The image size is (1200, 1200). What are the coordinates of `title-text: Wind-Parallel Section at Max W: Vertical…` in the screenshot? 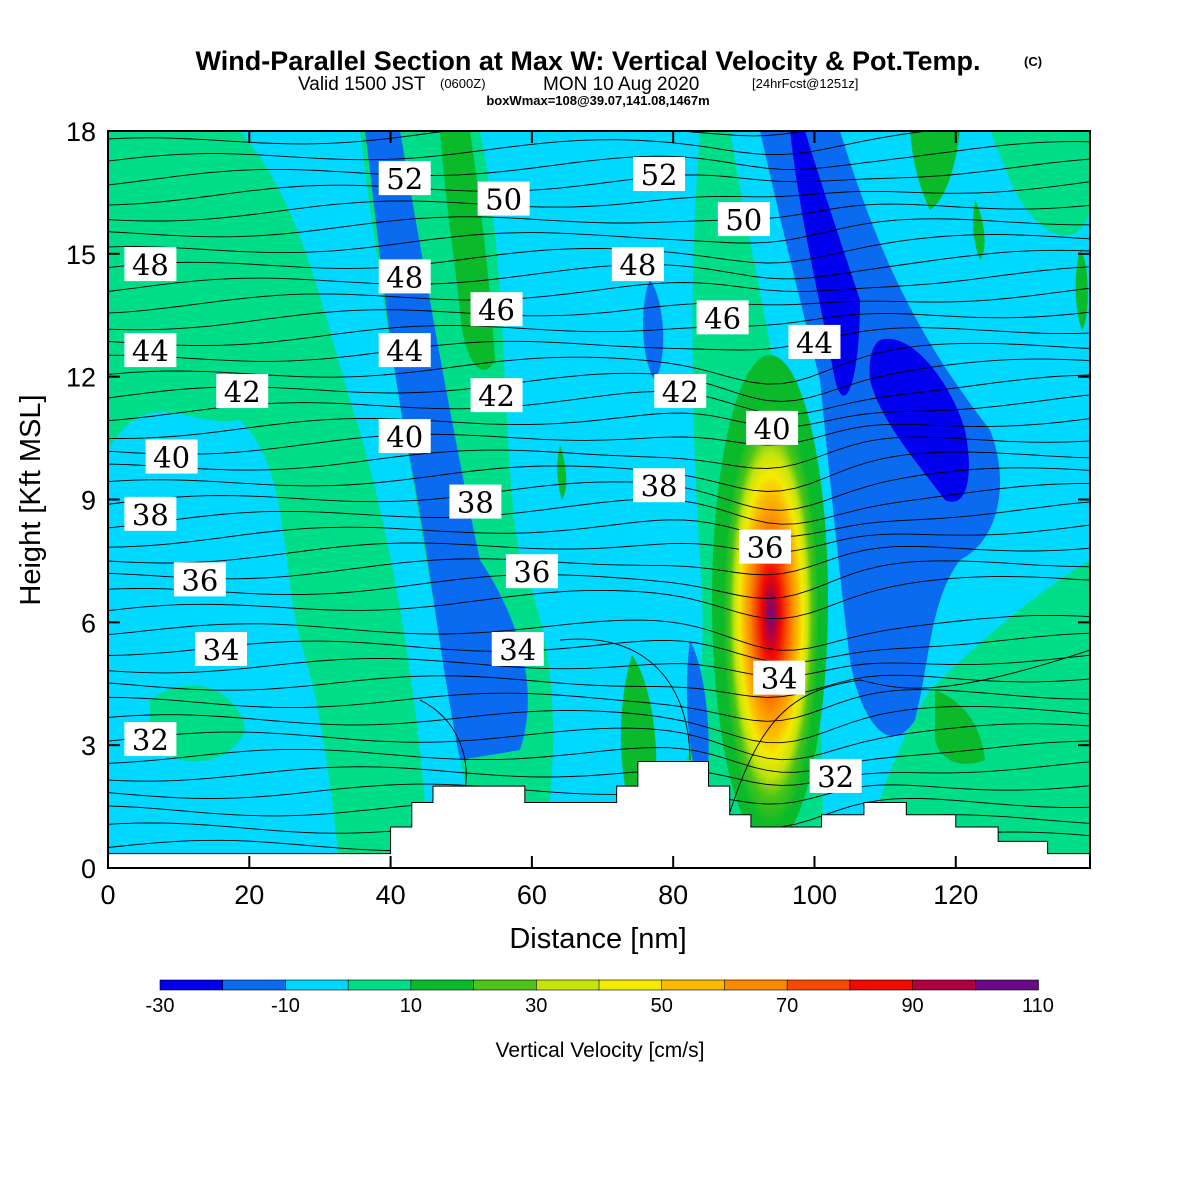 It's located at (588, 61).